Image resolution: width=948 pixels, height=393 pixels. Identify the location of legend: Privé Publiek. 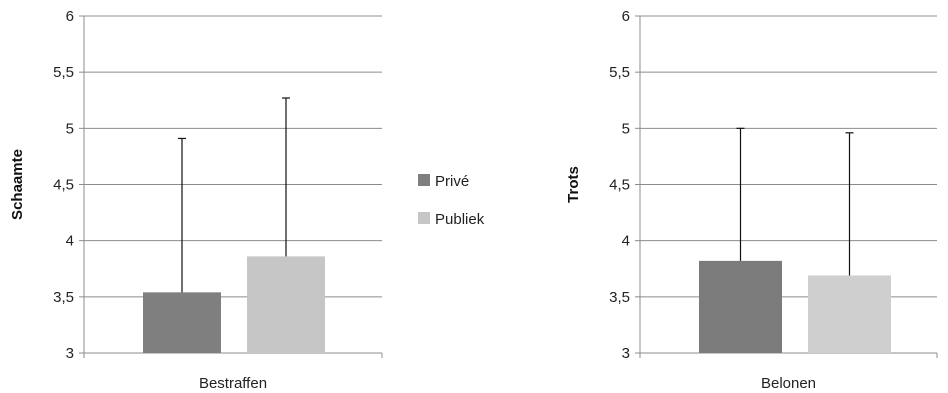
(451, 200).